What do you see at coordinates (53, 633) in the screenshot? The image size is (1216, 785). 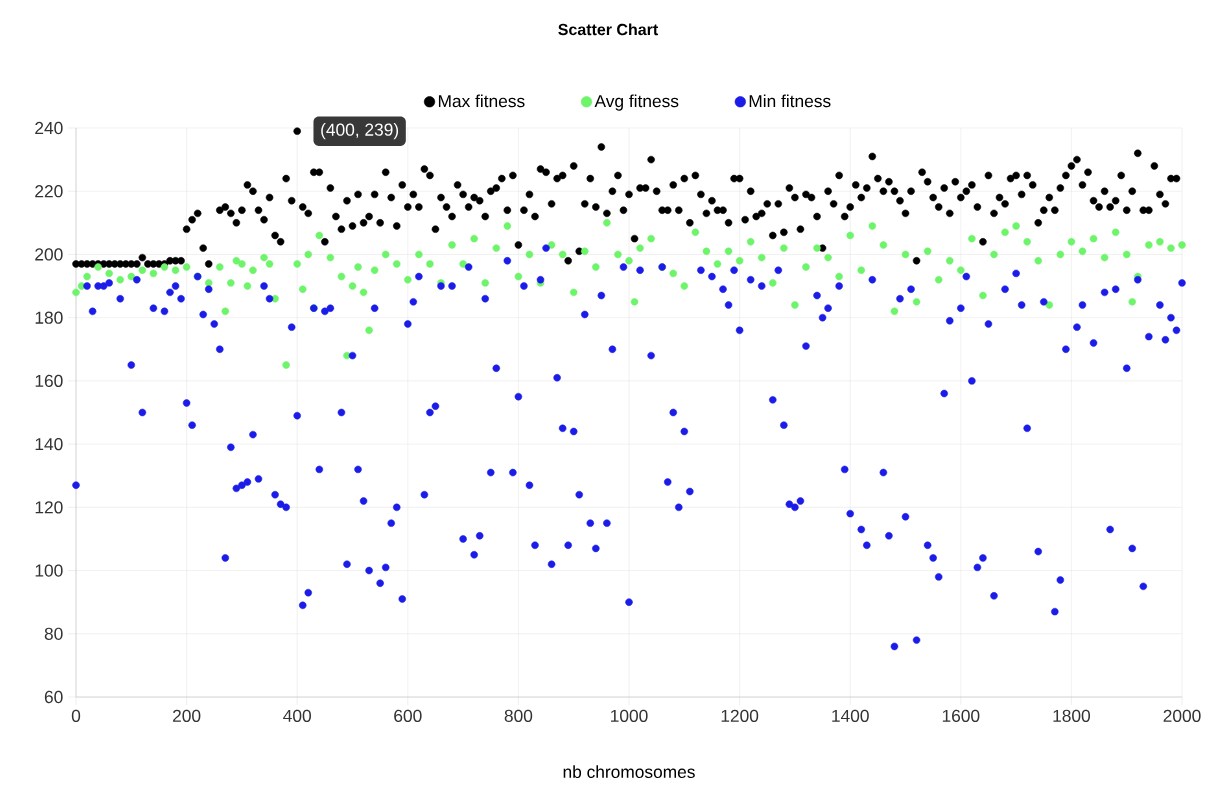 I see `y-tick-label: 80` at bounding box center [53, 633].